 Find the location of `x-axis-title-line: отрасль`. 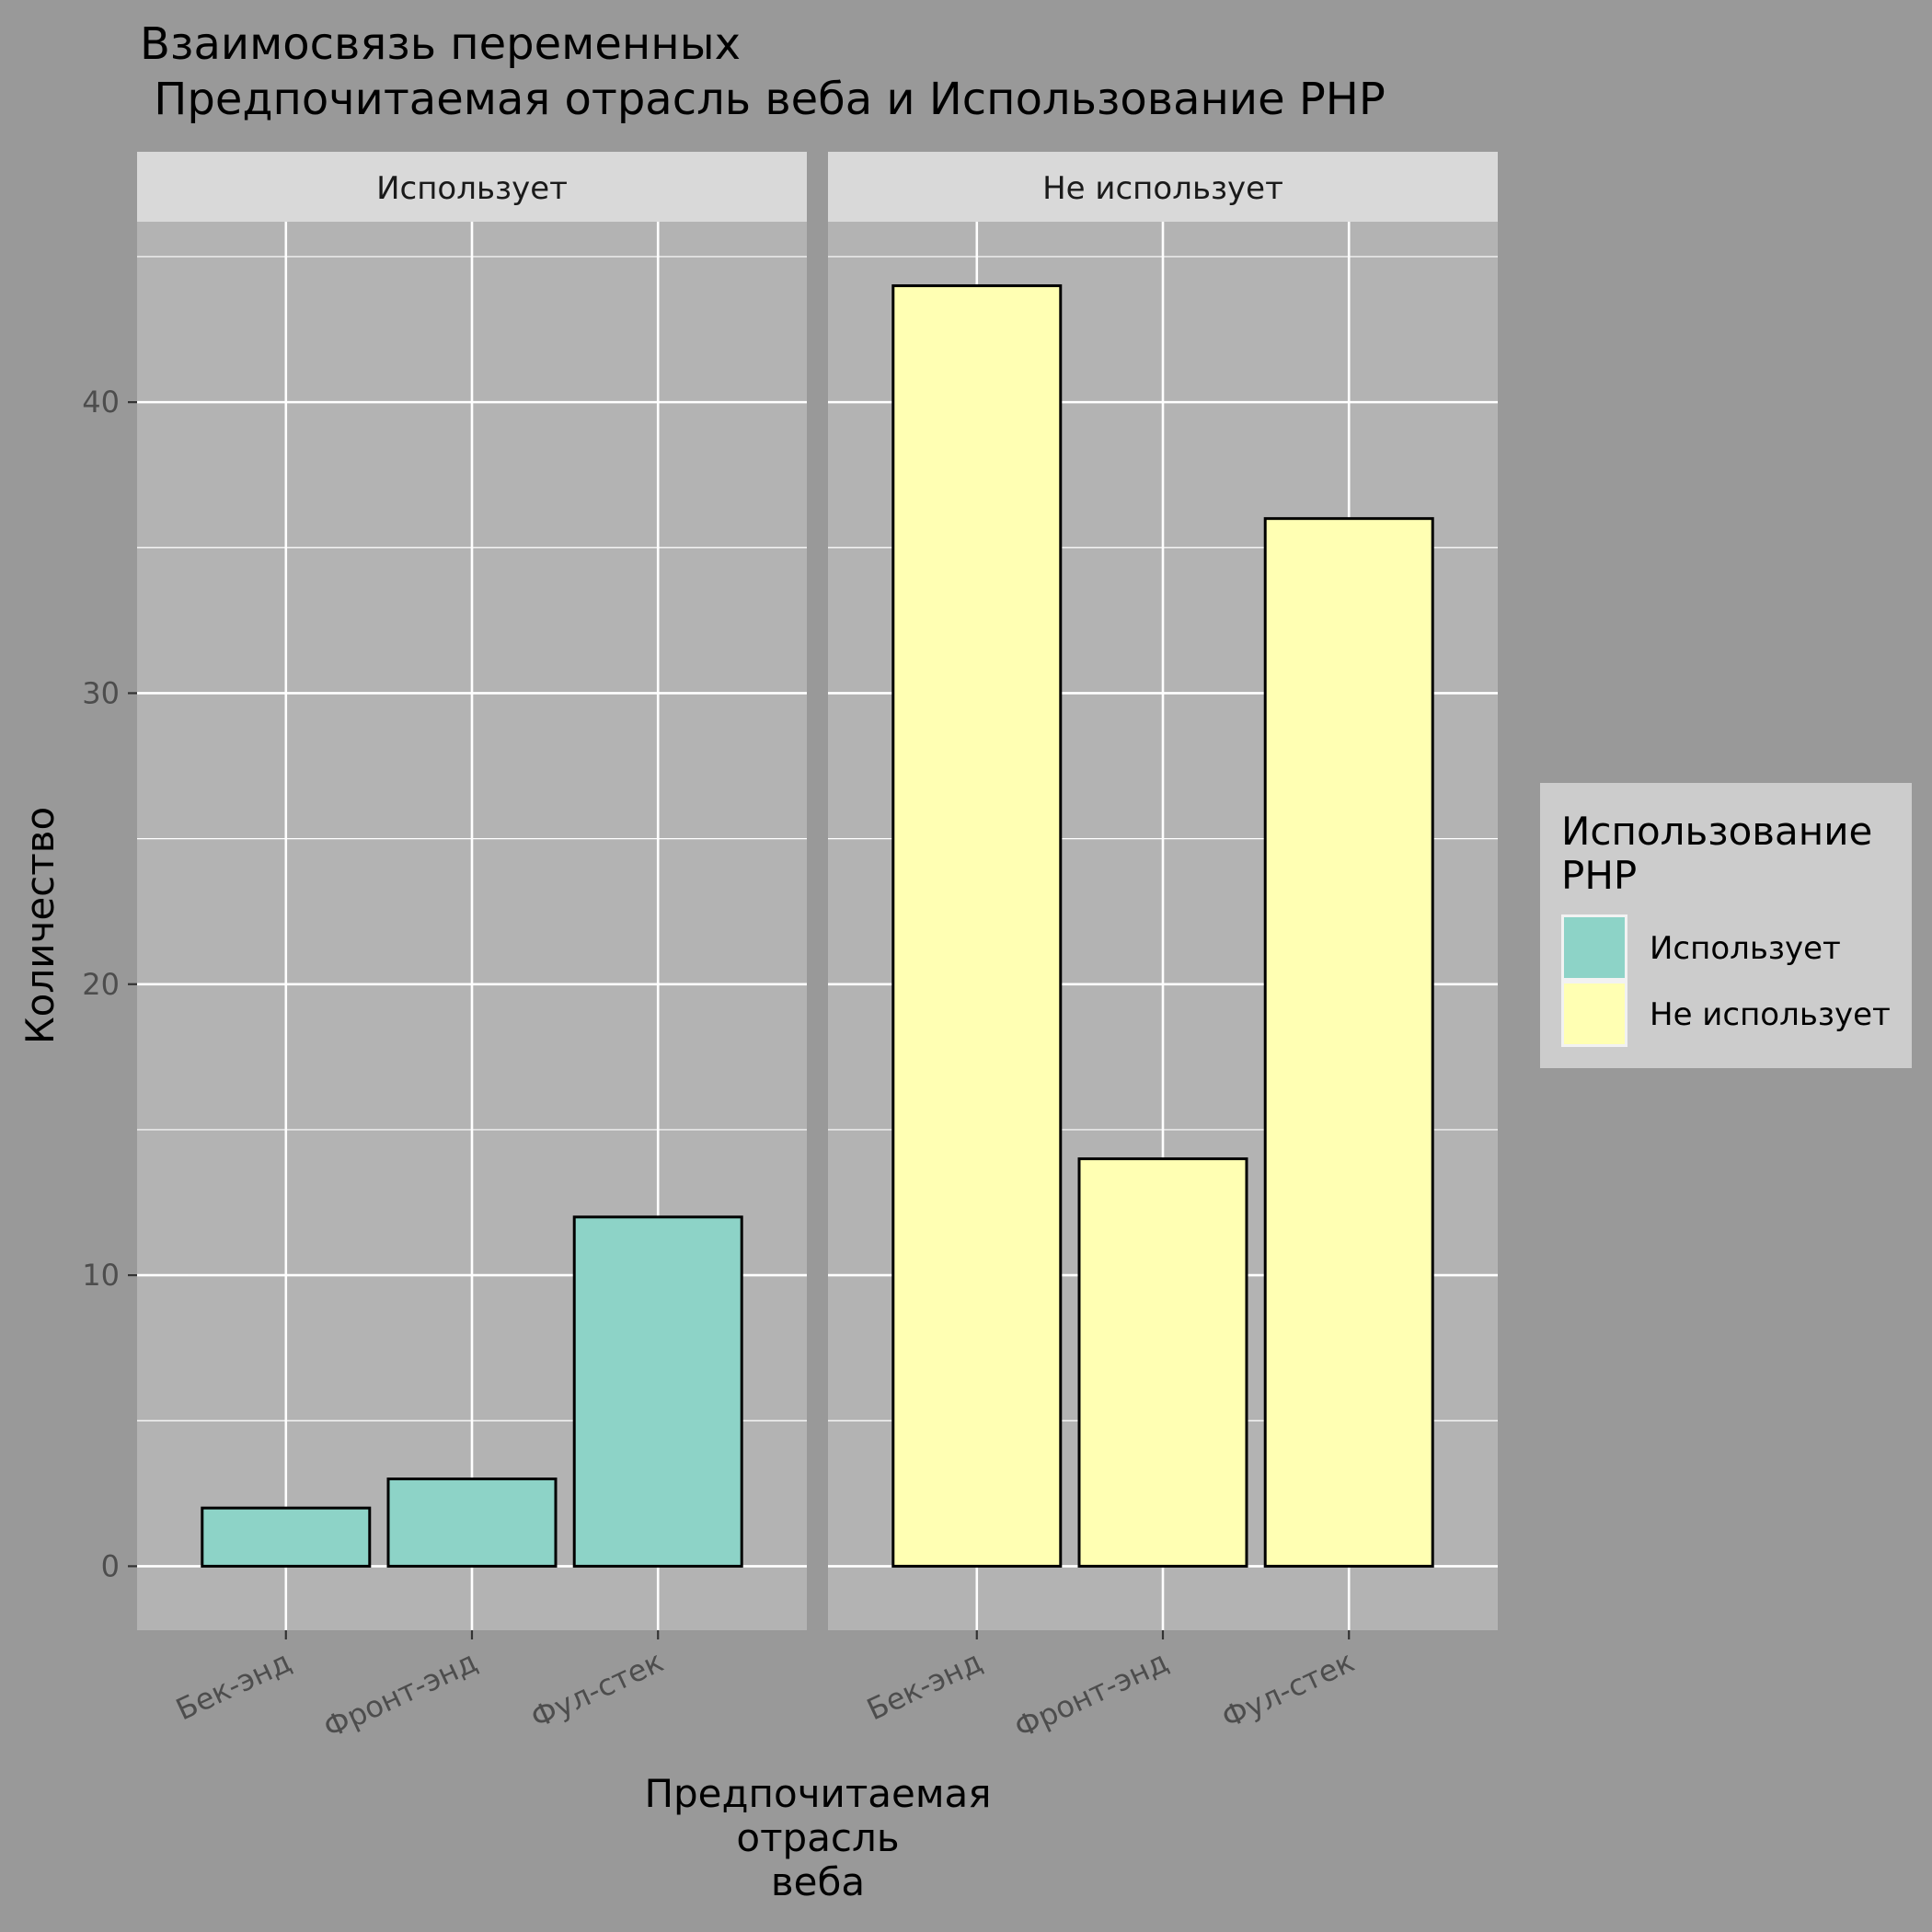

x-axis-title-line: отрасль is located at coordinates (817, 1837).